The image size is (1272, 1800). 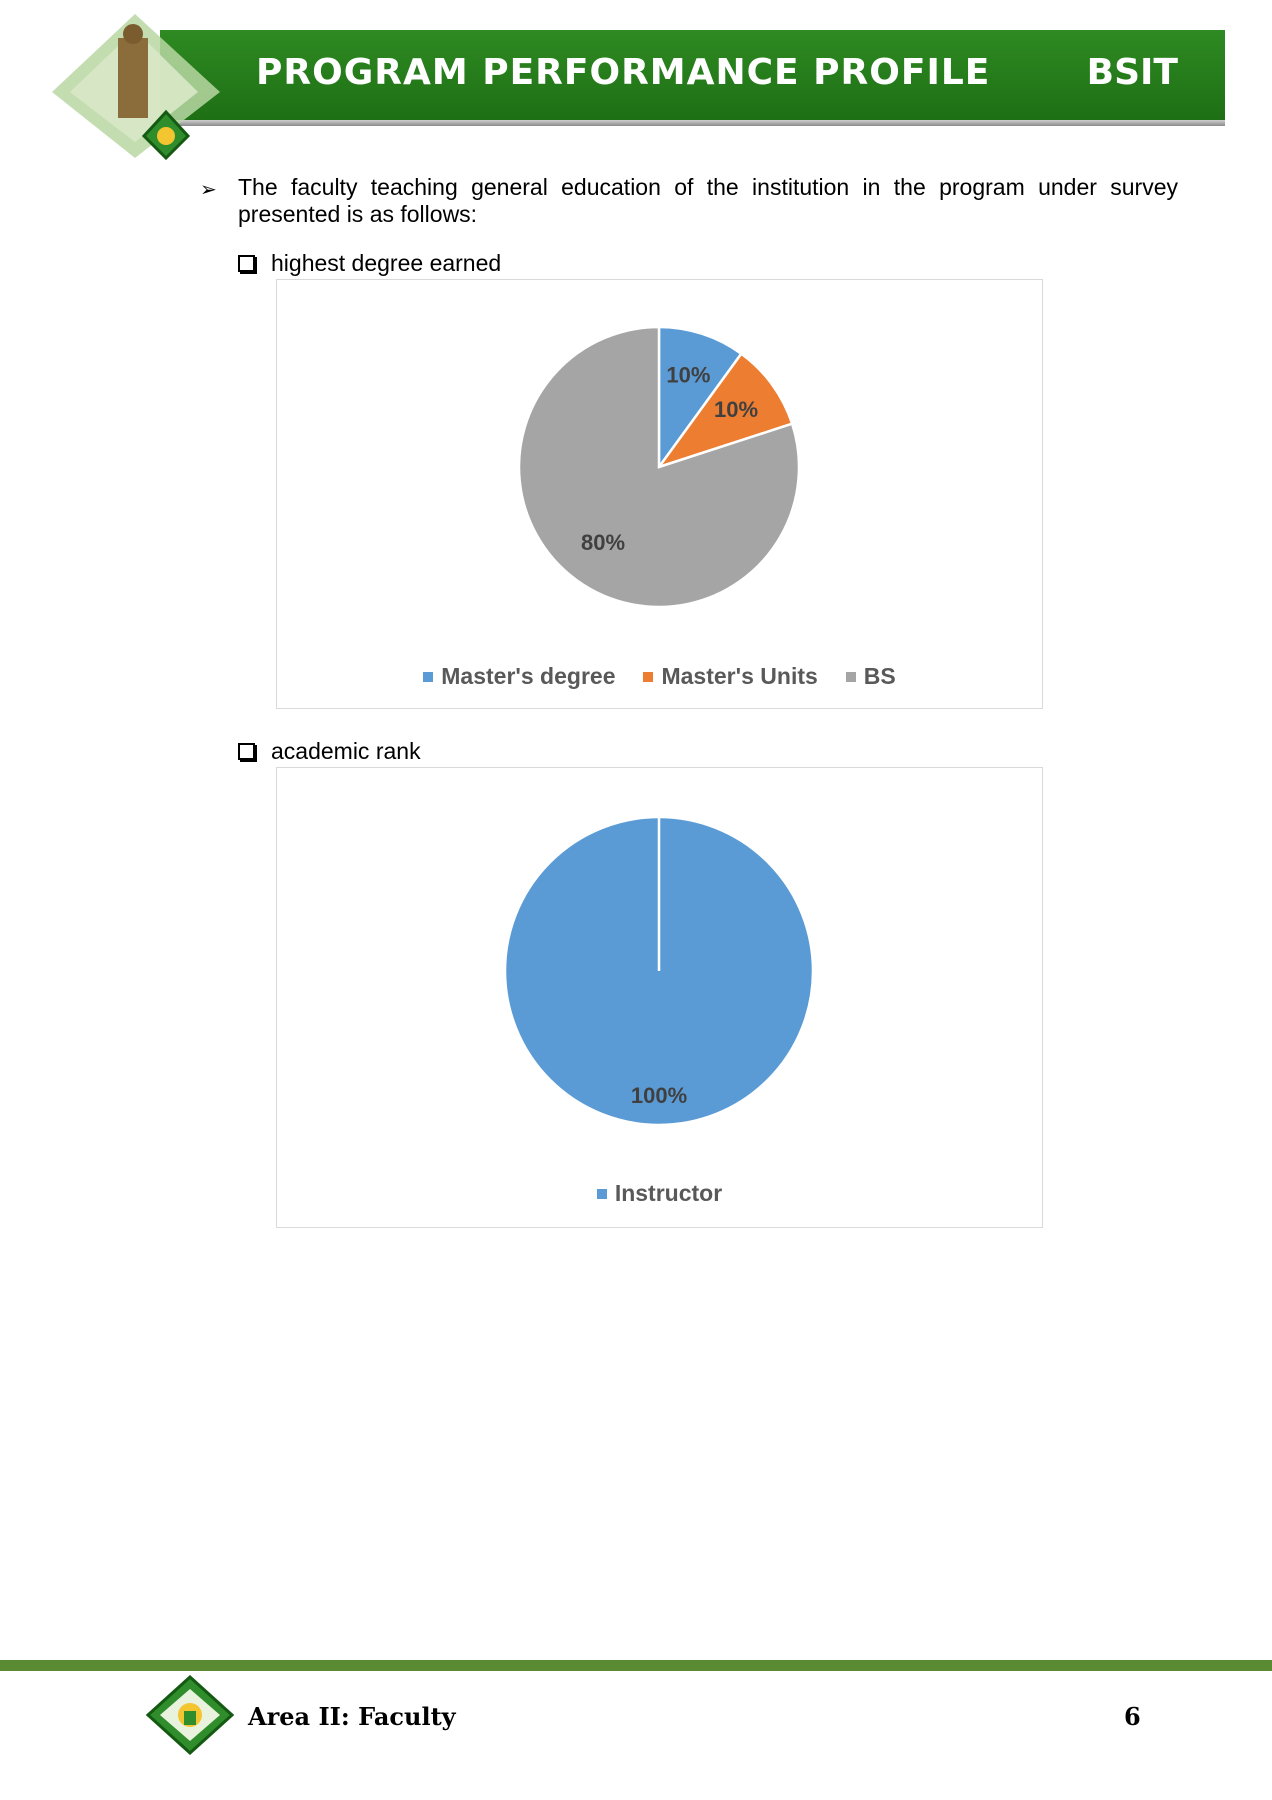 What do you see at coordinates (879, 676) in the screenshot?
I see `legend-label: BS` at bounding box center [879, 676].